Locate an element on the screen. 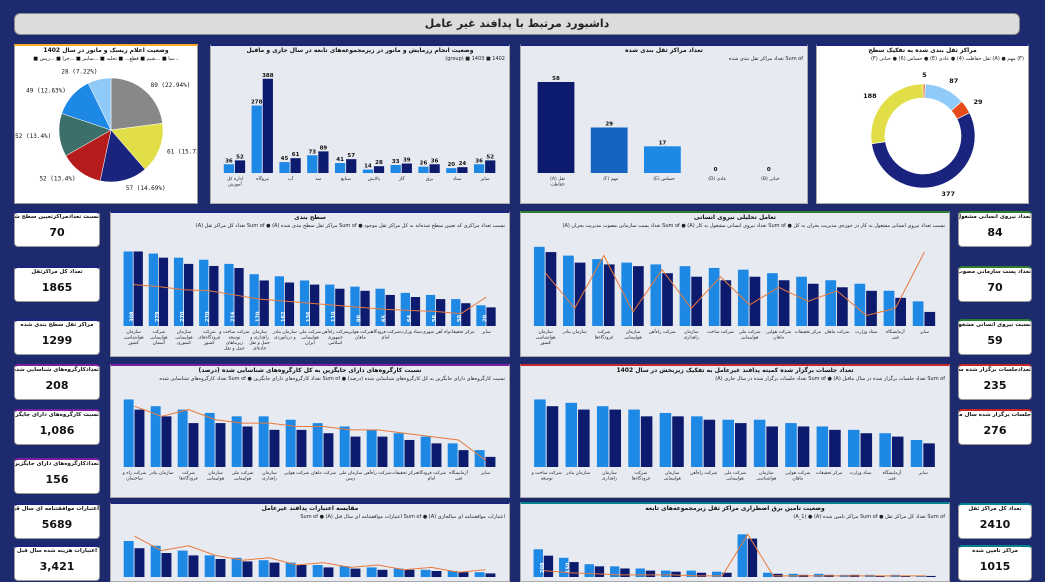 This screenshot has width=1045, height=582. kpi-value: 1865 is located at coordinates (57, 287).